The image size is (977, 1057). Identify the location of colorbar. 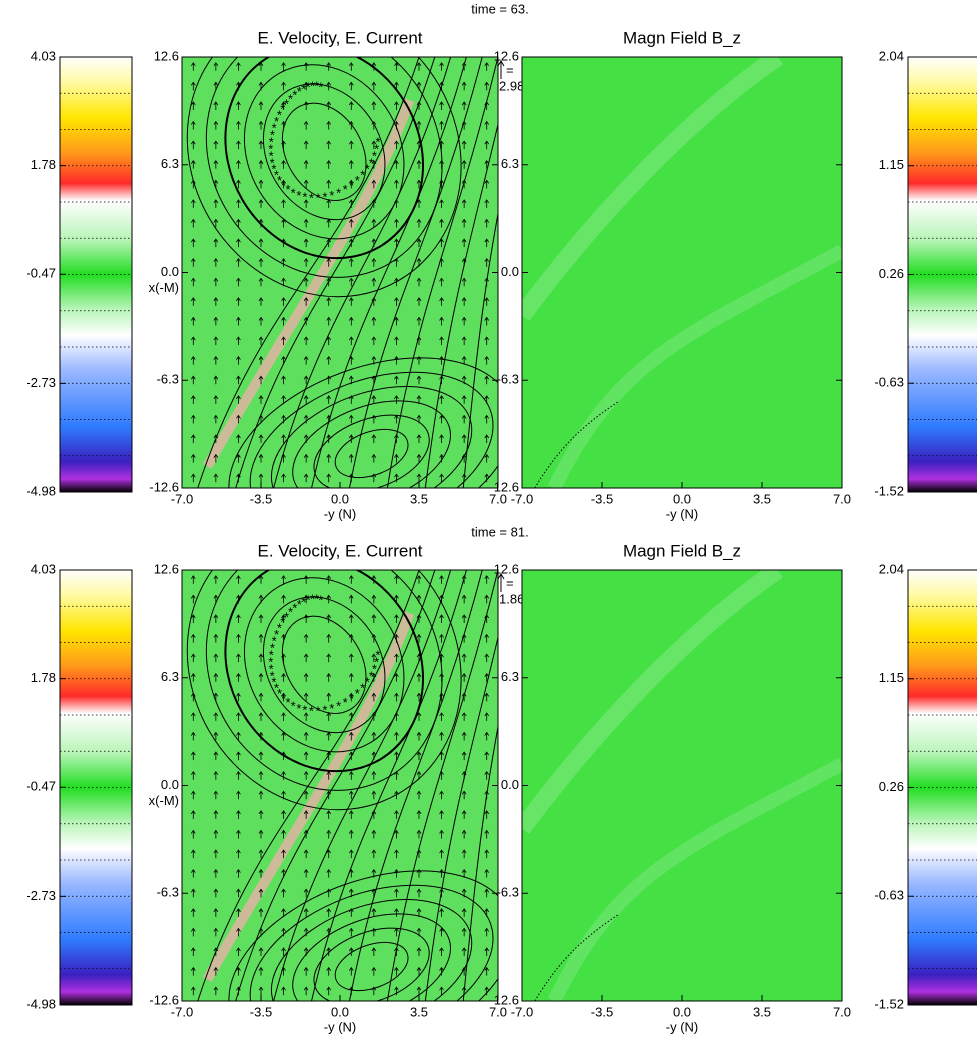
(942, 274).